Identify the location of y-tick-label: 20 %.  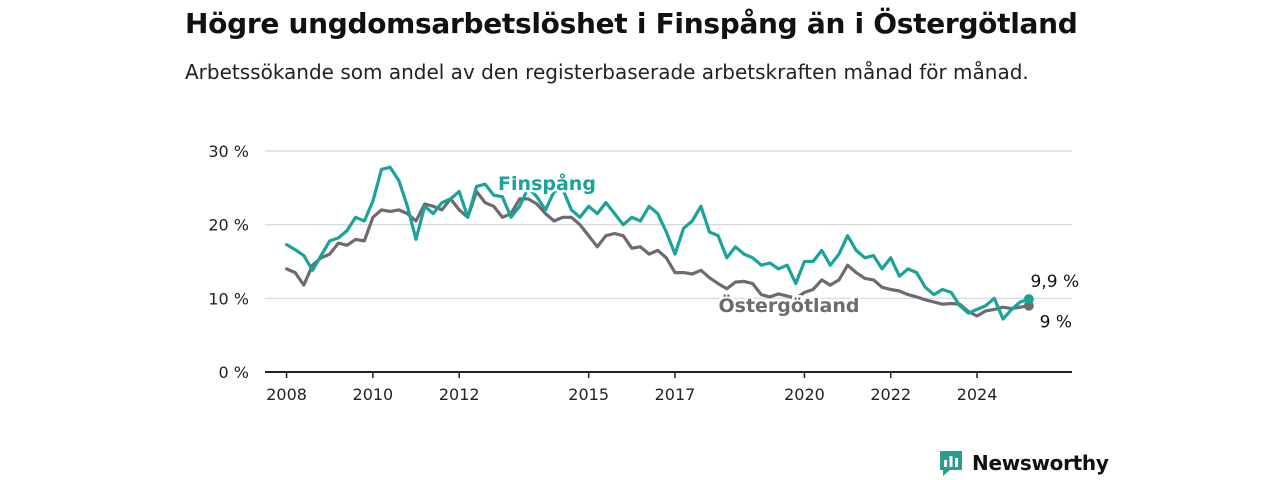
(228, 225).